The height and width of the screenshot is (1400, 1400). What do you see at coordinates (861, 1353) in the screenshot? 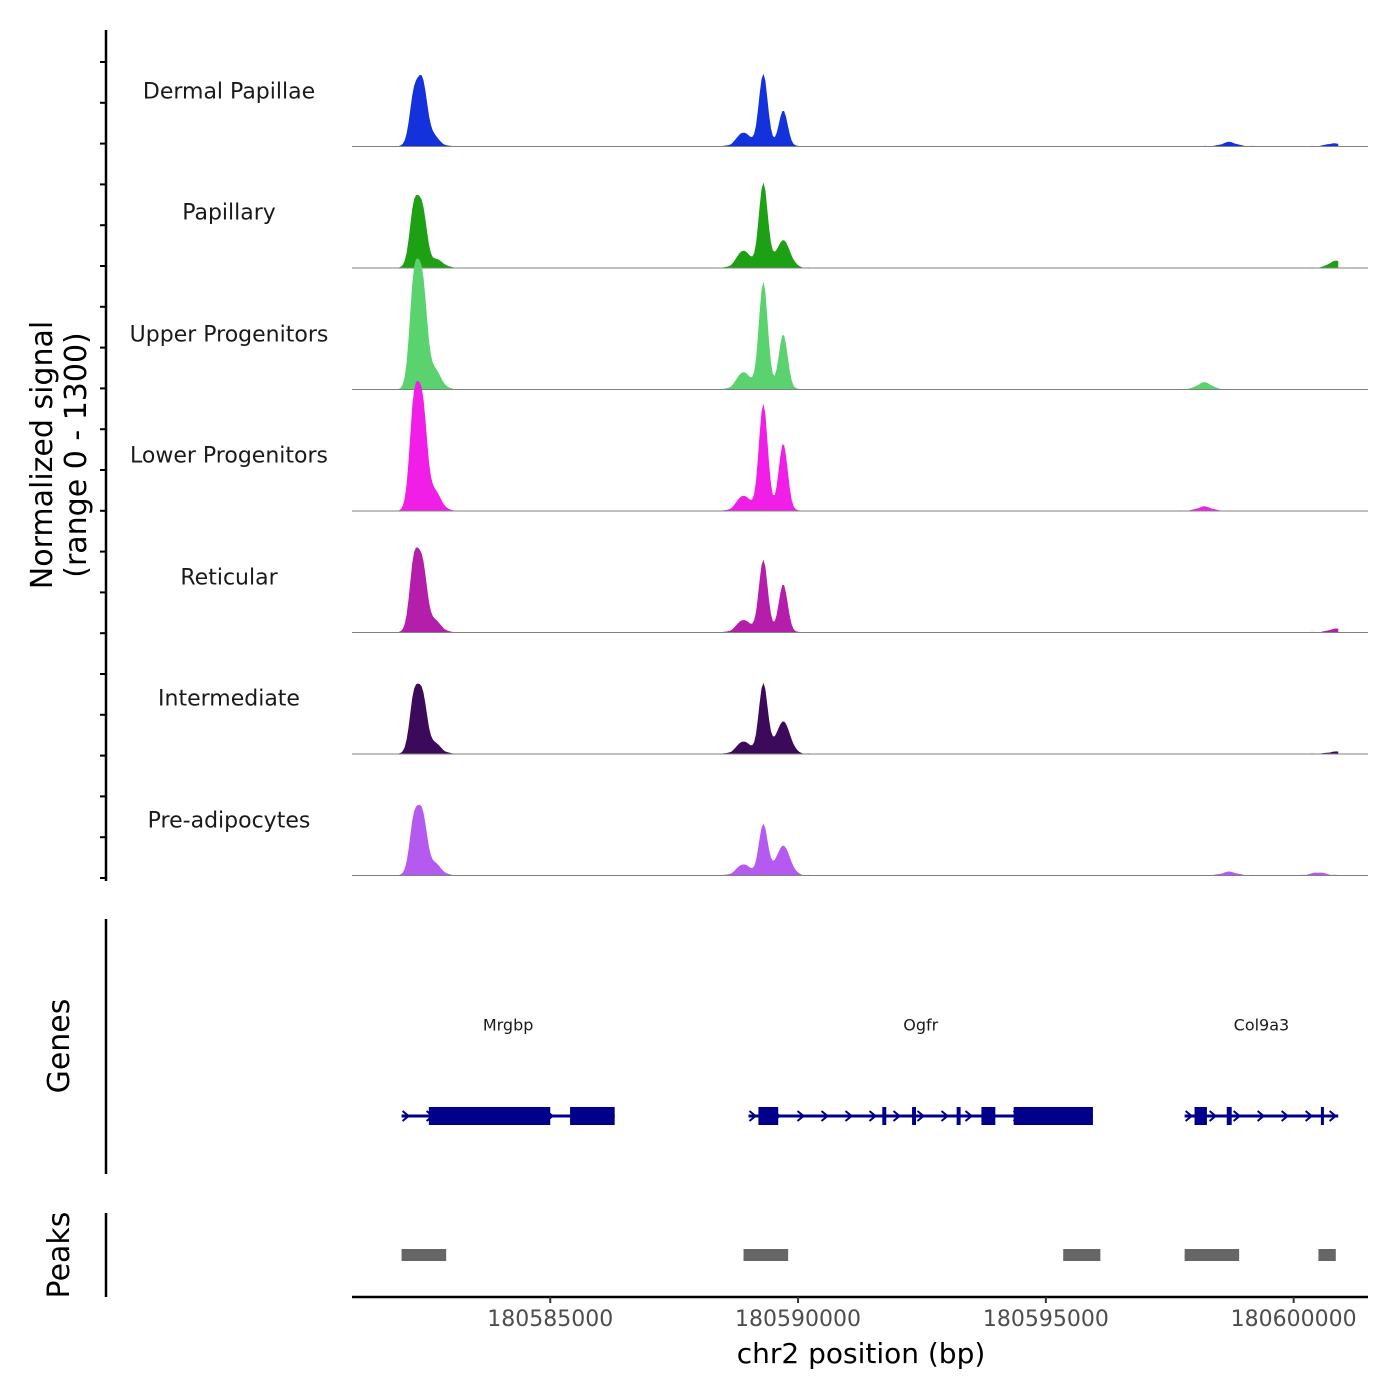
I see `x-axis-title: chr2 position (bp)` at bounding box center [861, 1353].